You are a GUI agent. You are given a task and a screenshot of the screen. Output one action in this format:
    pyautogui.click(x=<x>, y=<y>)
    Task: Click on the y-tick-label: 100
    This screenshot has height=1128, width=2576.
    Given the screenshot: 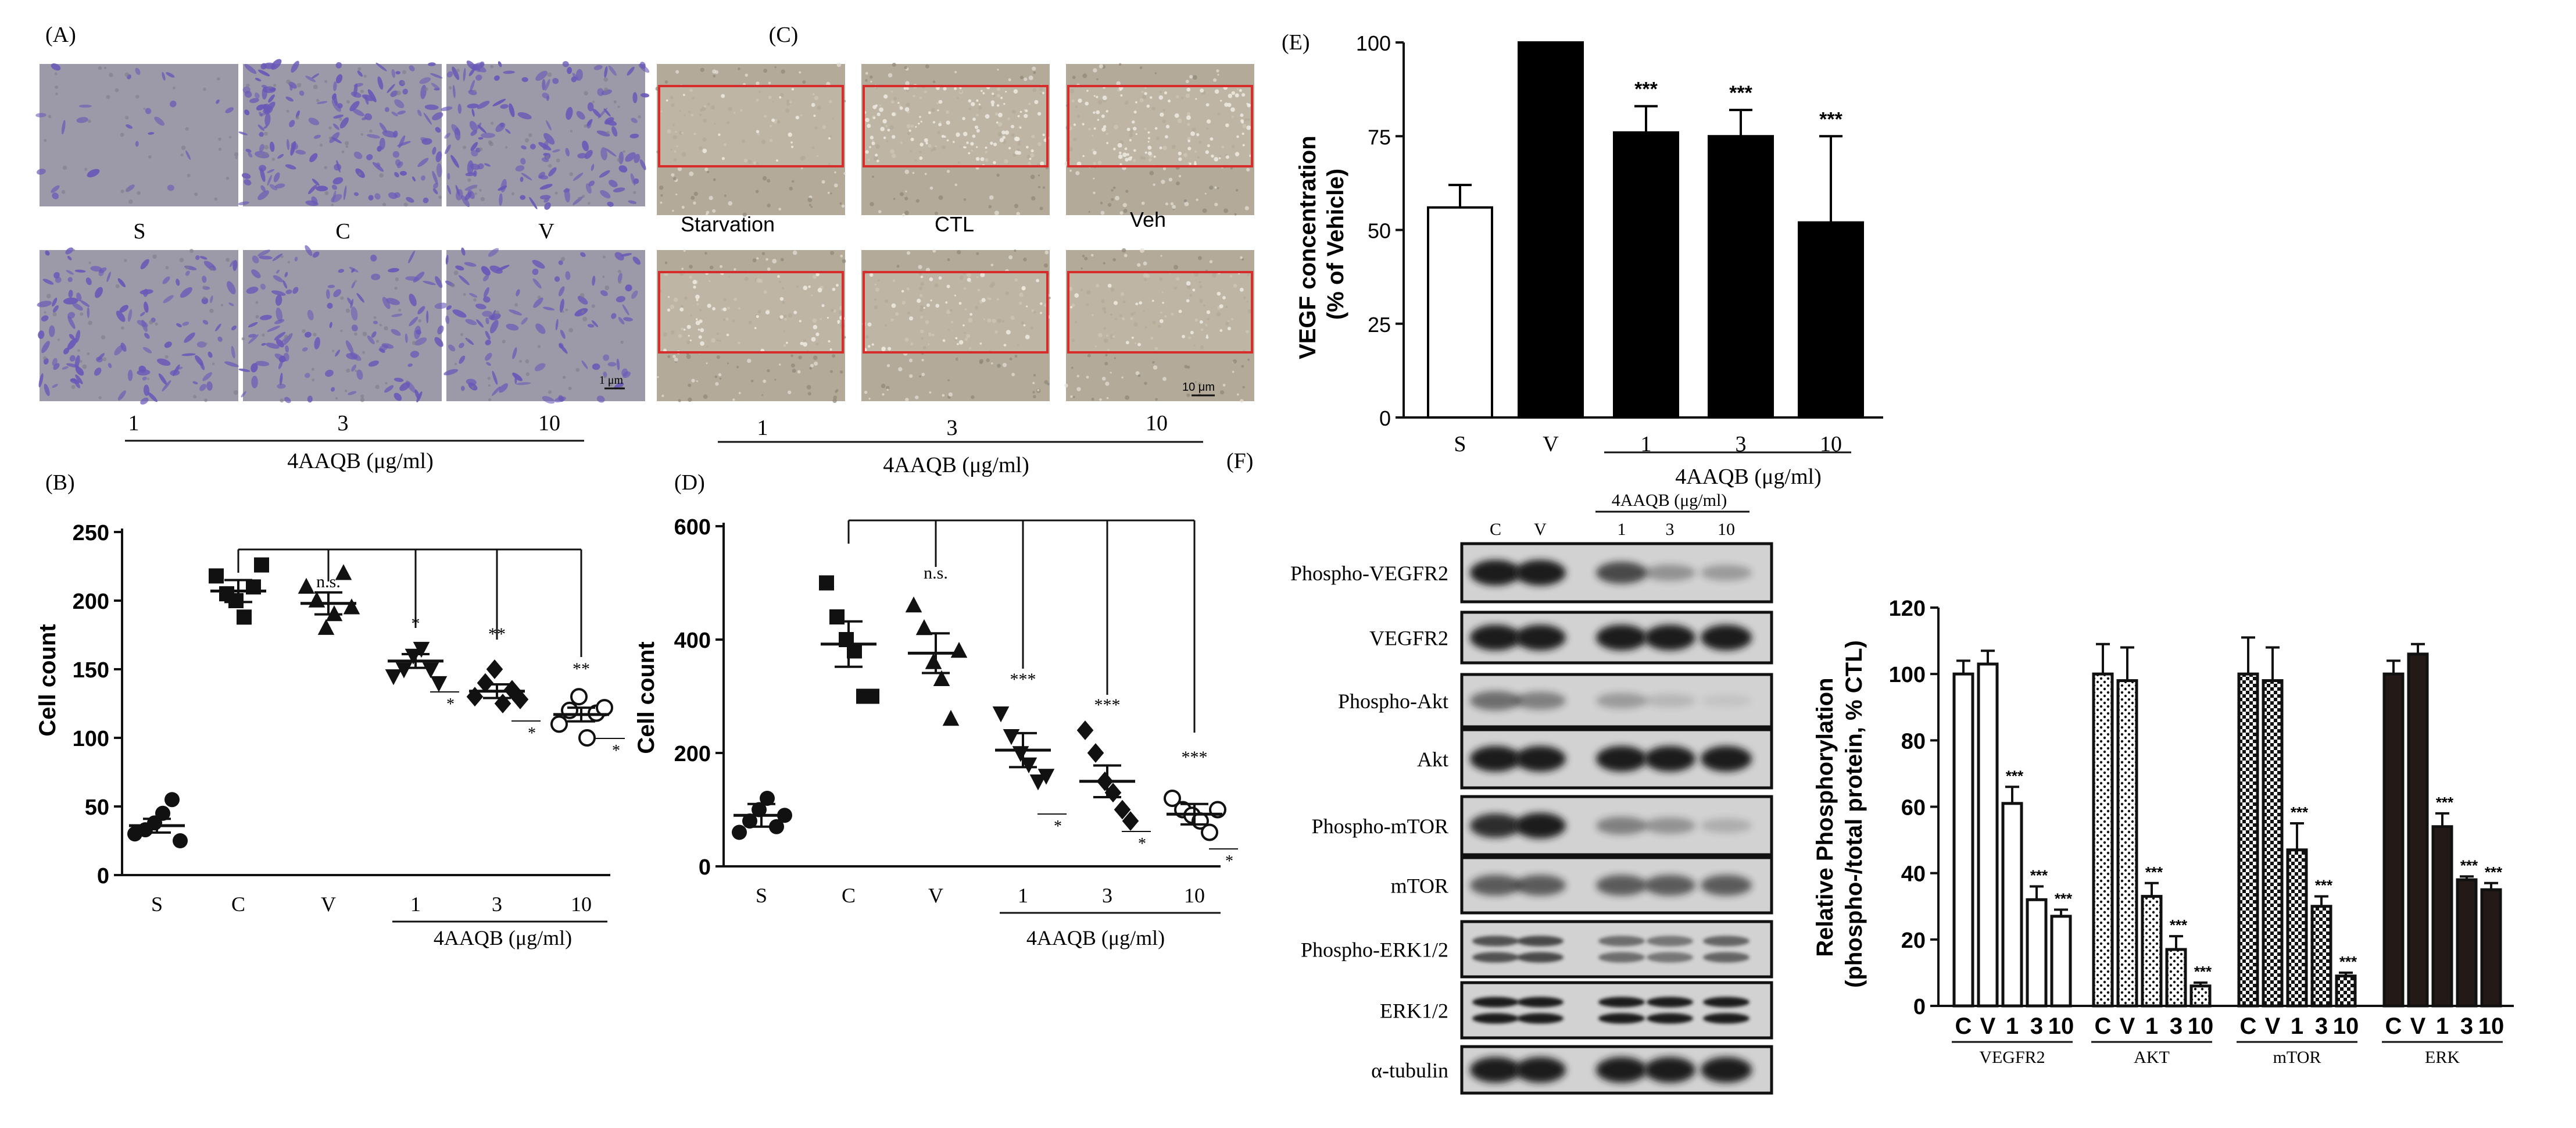 What is the action you would take?
    pyautogui.click(x=91, y=739)
    